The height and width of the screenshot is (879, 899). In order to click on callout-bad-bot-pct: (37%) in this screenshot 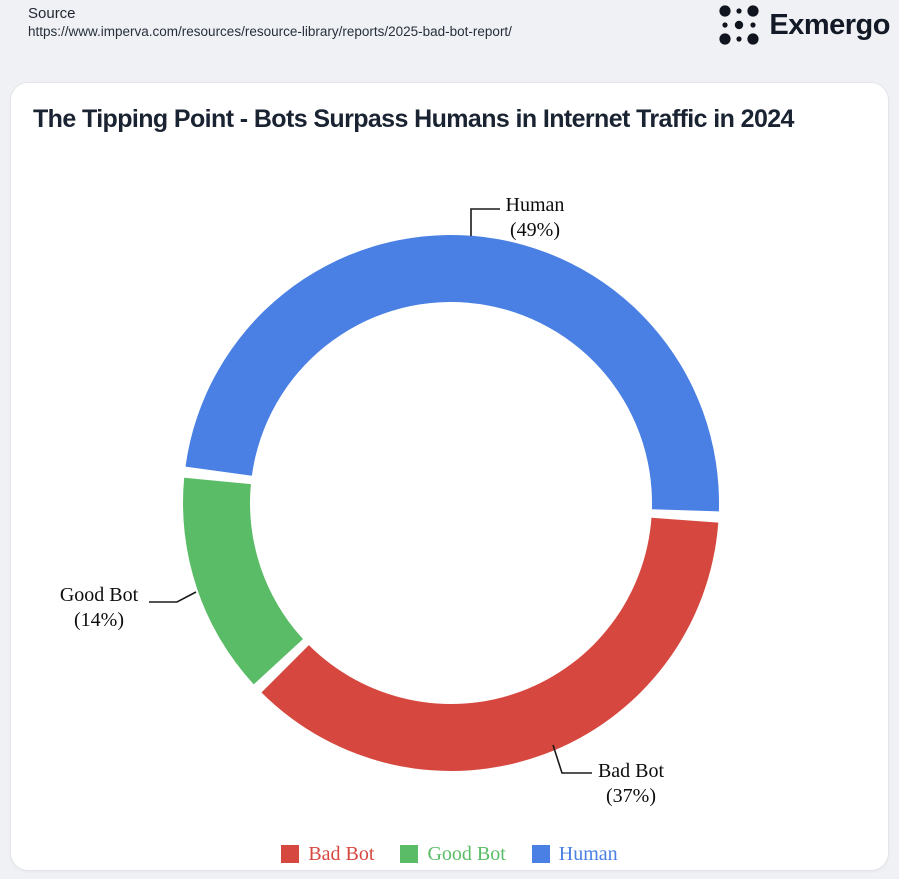, I will do `click(631, 796)`.